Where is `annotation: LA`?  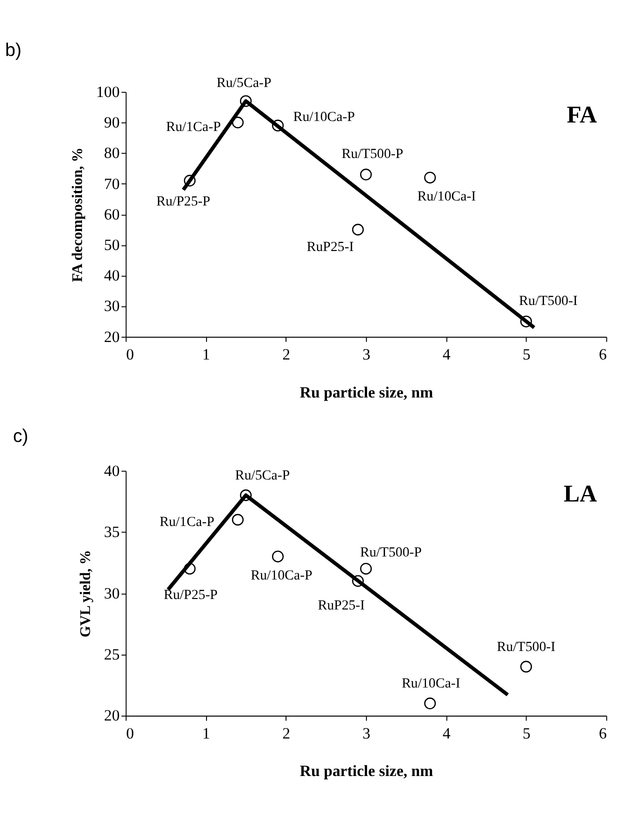
annotation: LA is located at coordinates (581, 494).